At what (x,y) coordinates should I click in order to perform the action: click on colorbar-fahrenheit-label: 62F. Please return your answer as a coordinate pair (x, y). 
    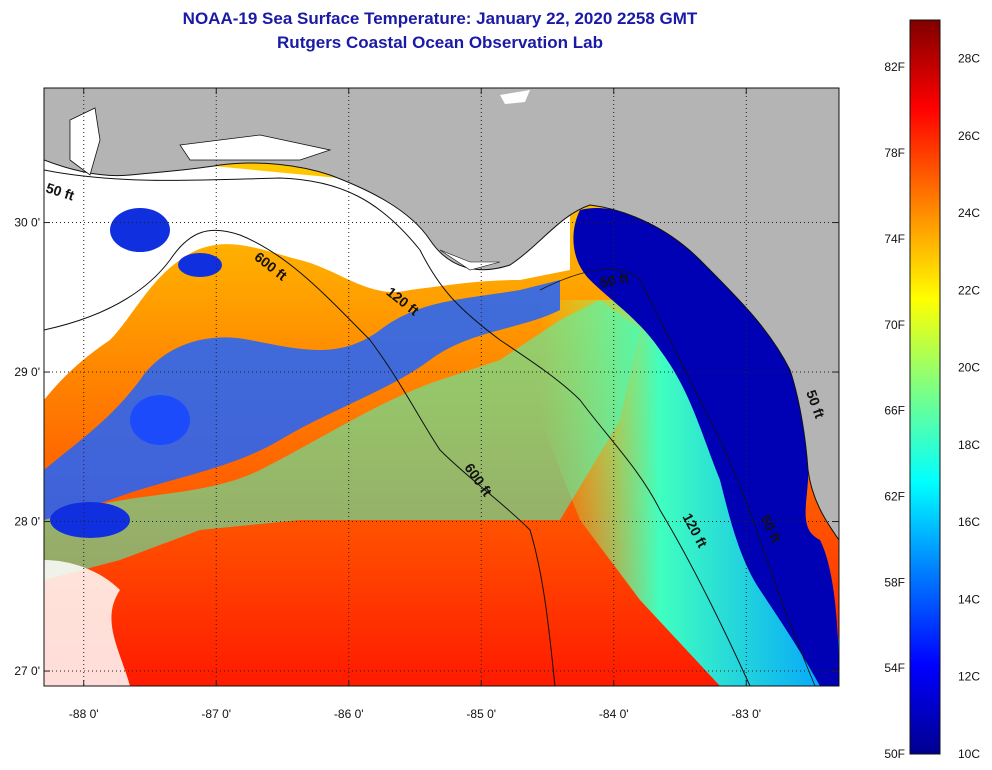
    Looking at the image, I should click on (894, 496).